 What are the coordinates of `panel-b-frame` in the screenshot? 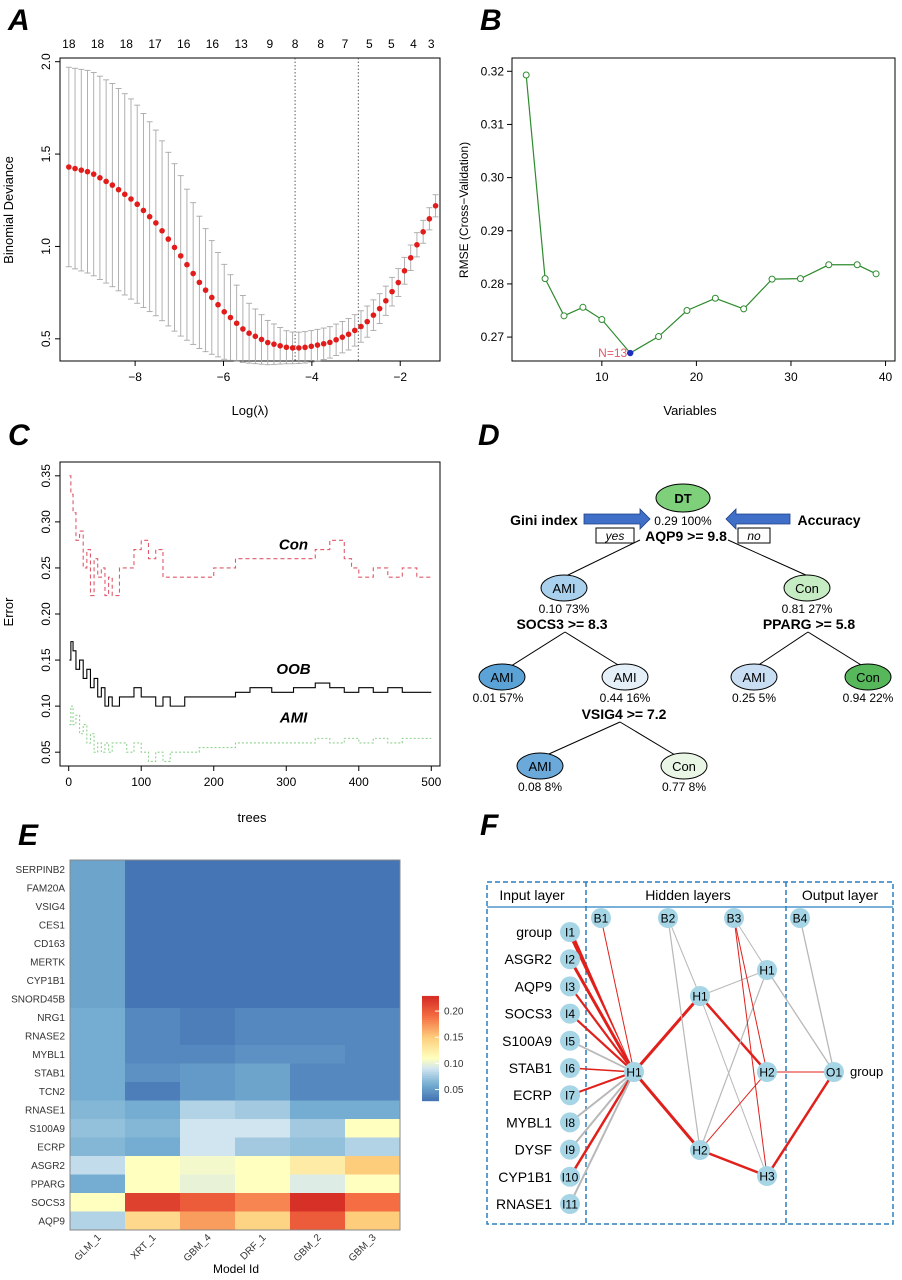 It's located at (703, 209).